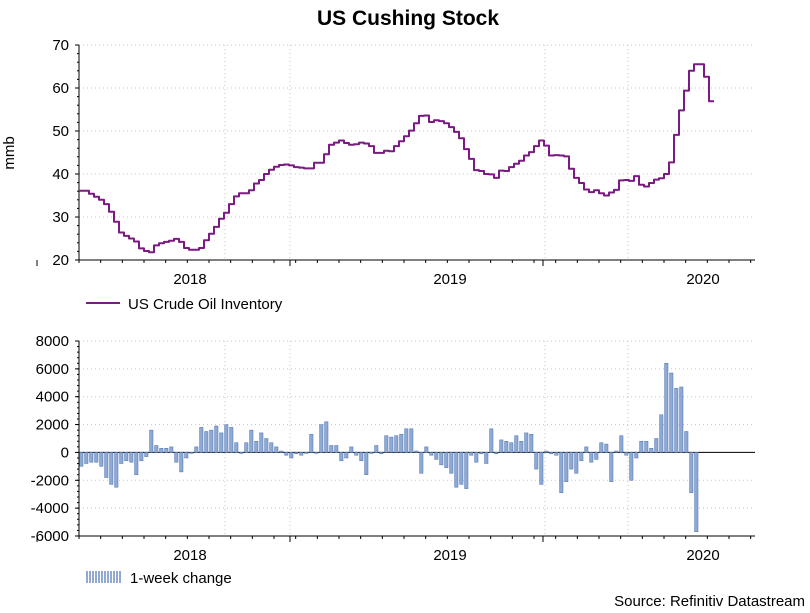  What do you see at coordinates (60, 88) in the screenshot?
I see `top-y-tick-label: 60` at bounding box center [60, 88].